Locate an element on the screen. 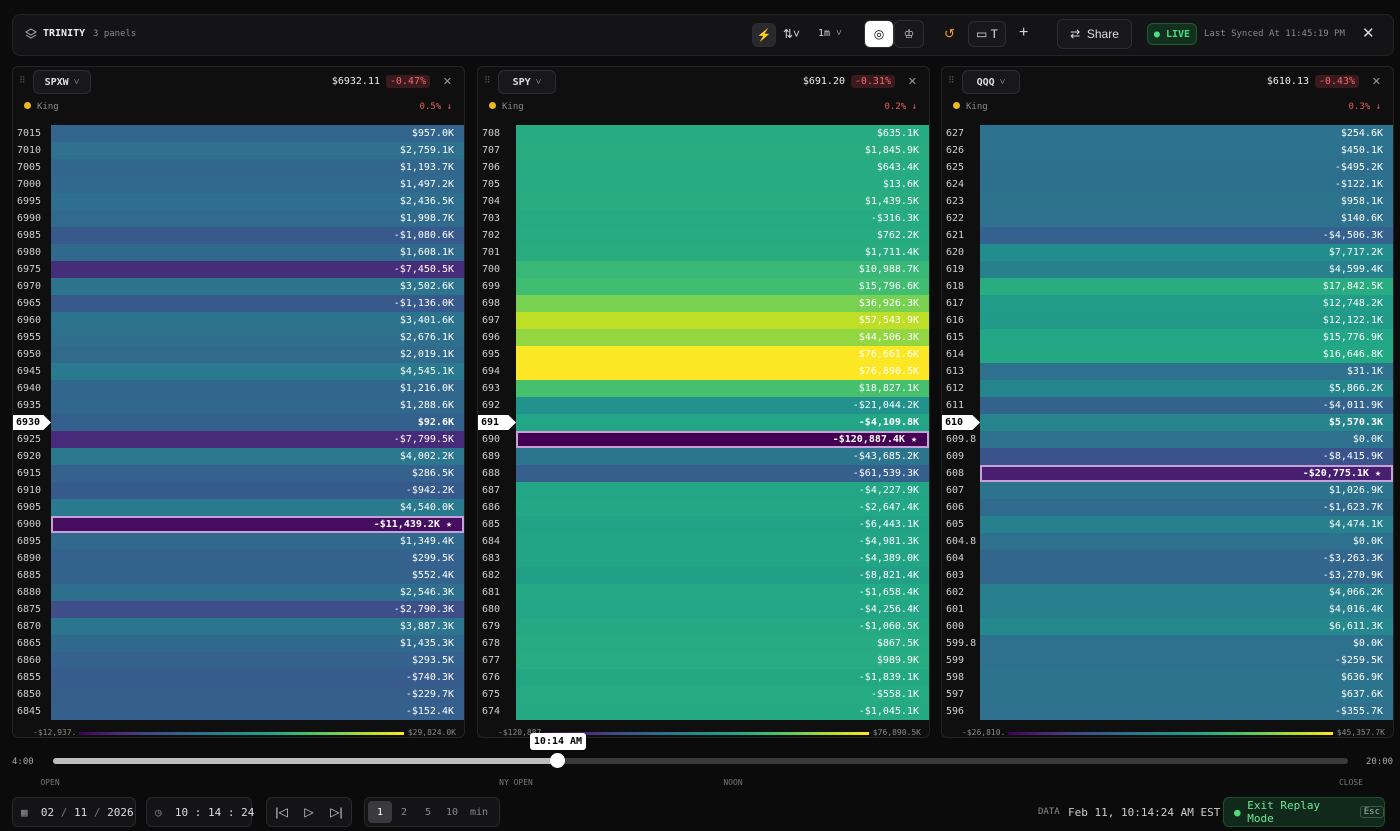 This screenshot has height=831, width=1400. heat-cell: $6,611.3K is located at coordinates (1186, 626).